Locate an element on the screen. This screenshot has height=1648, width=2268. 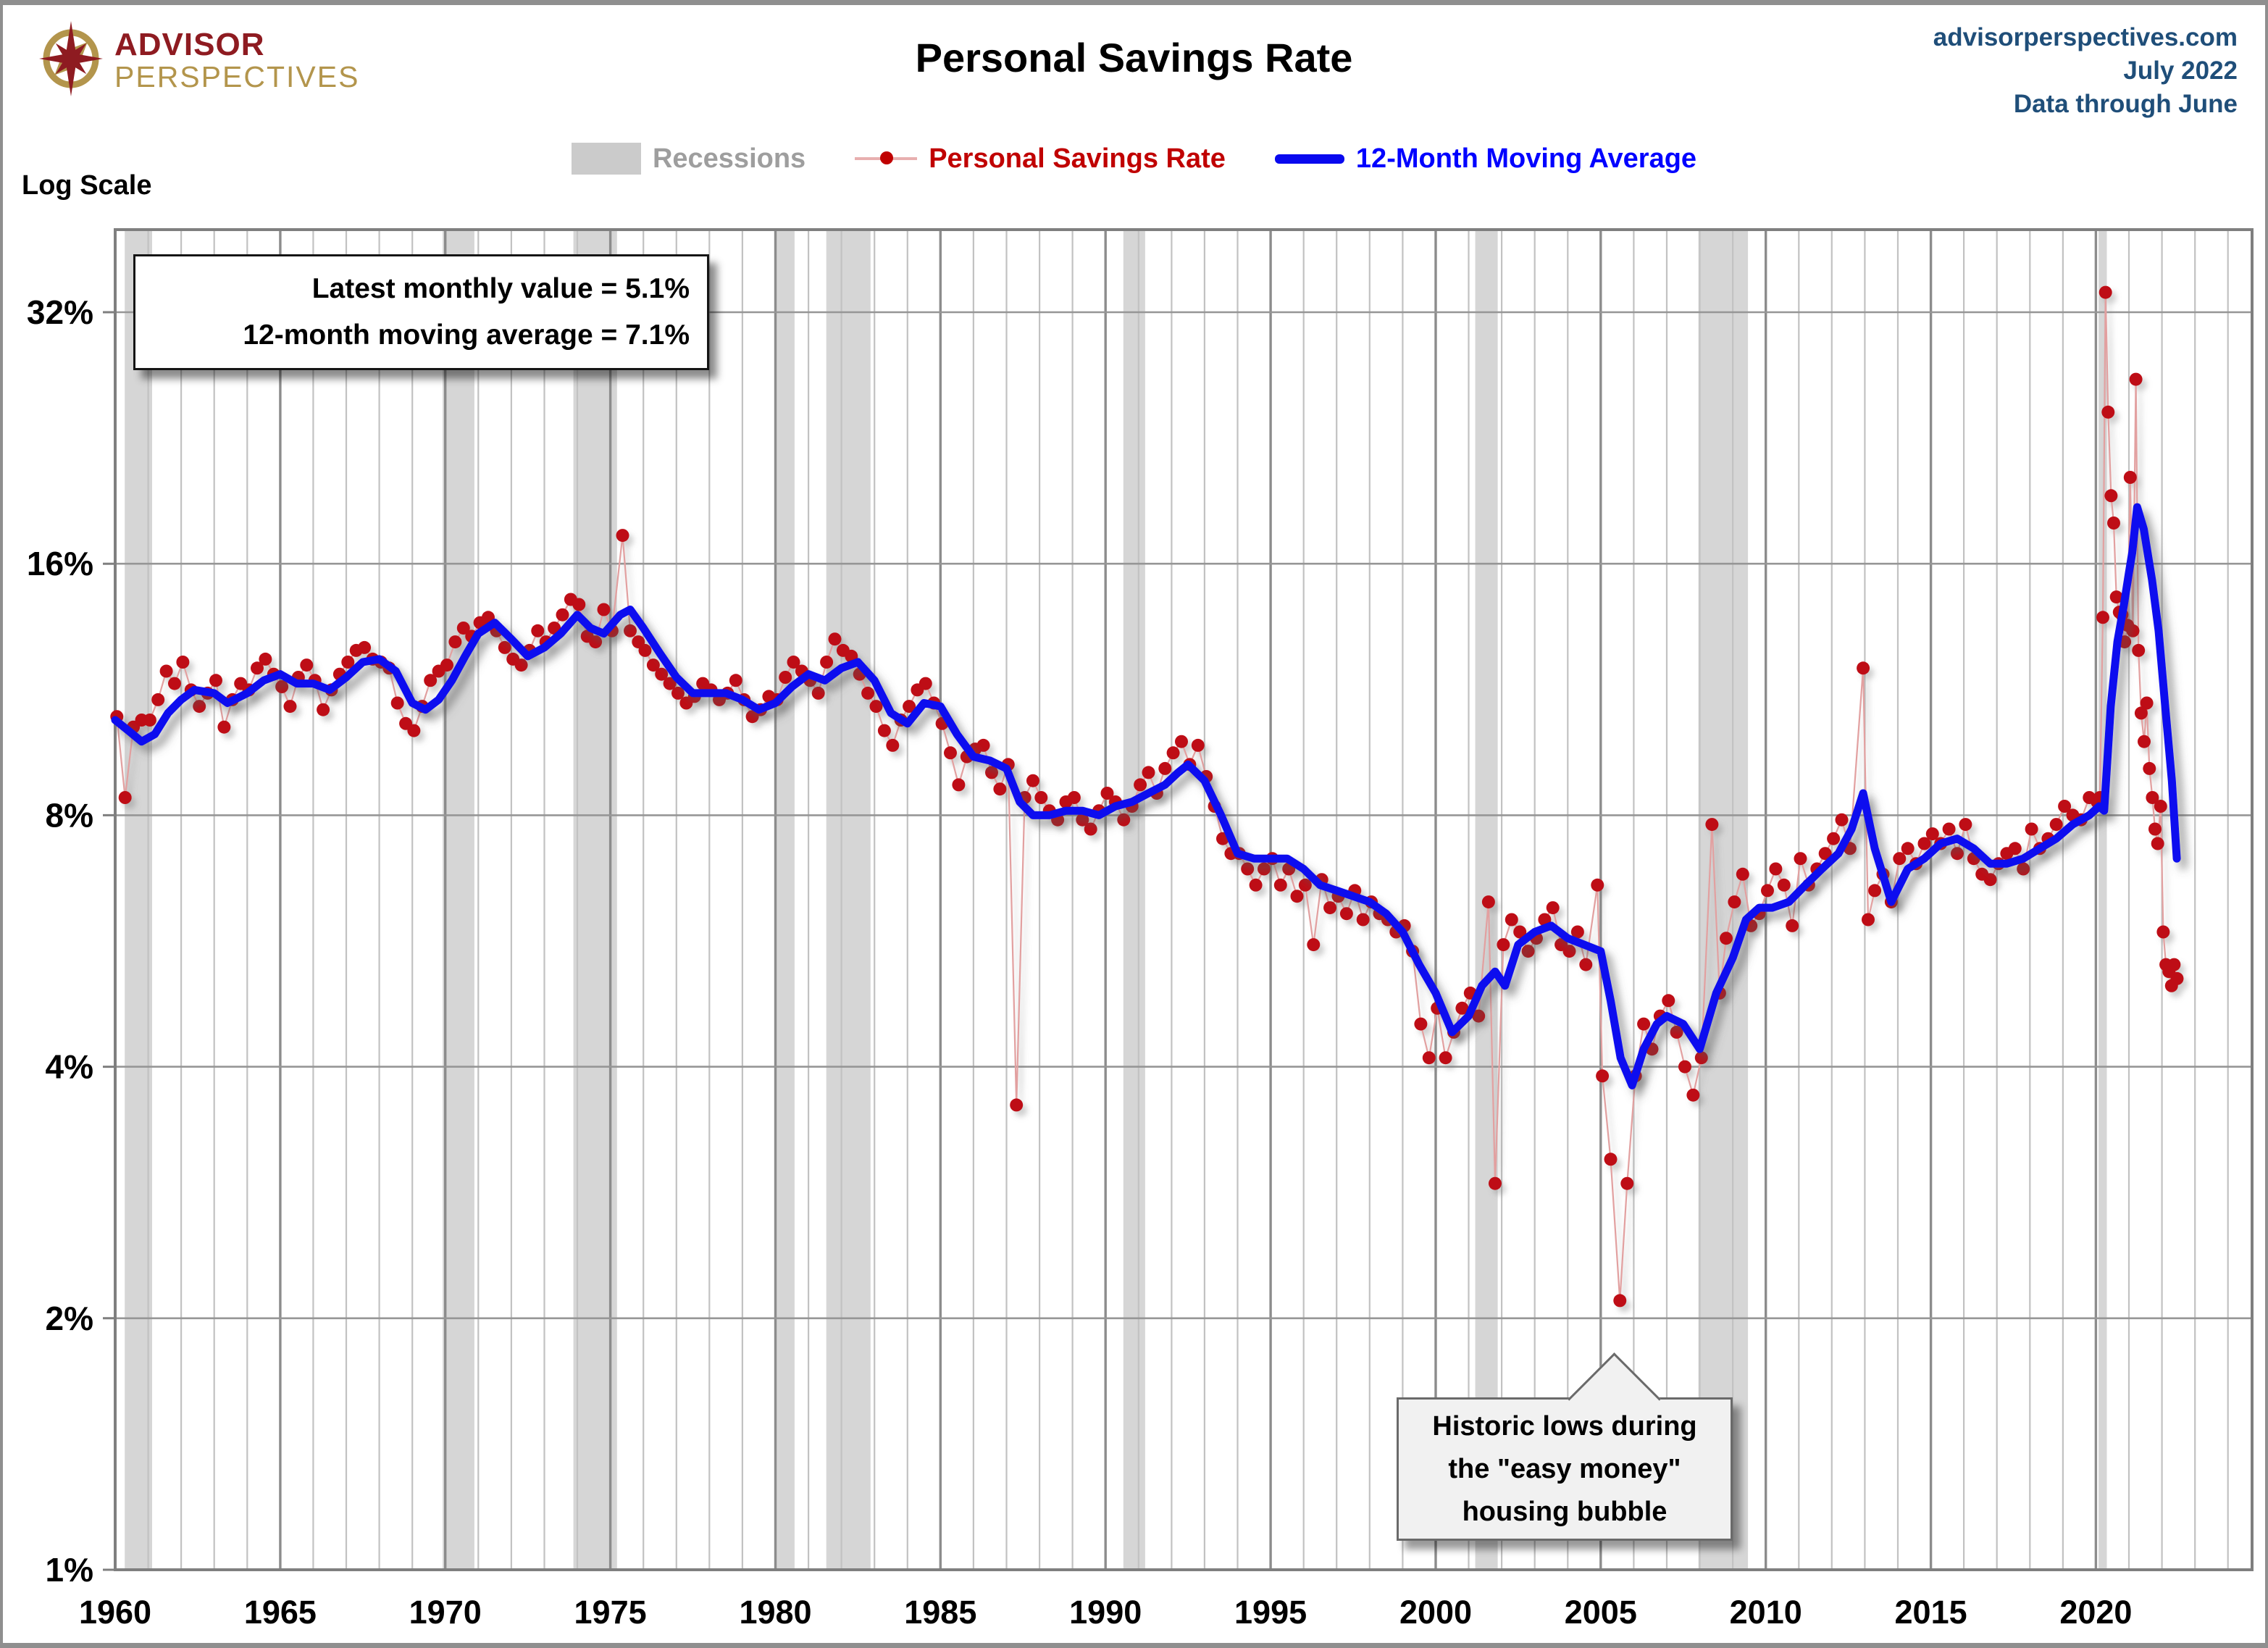
callout-line-3: housing bubble is located at coordinates (1565, 1511).